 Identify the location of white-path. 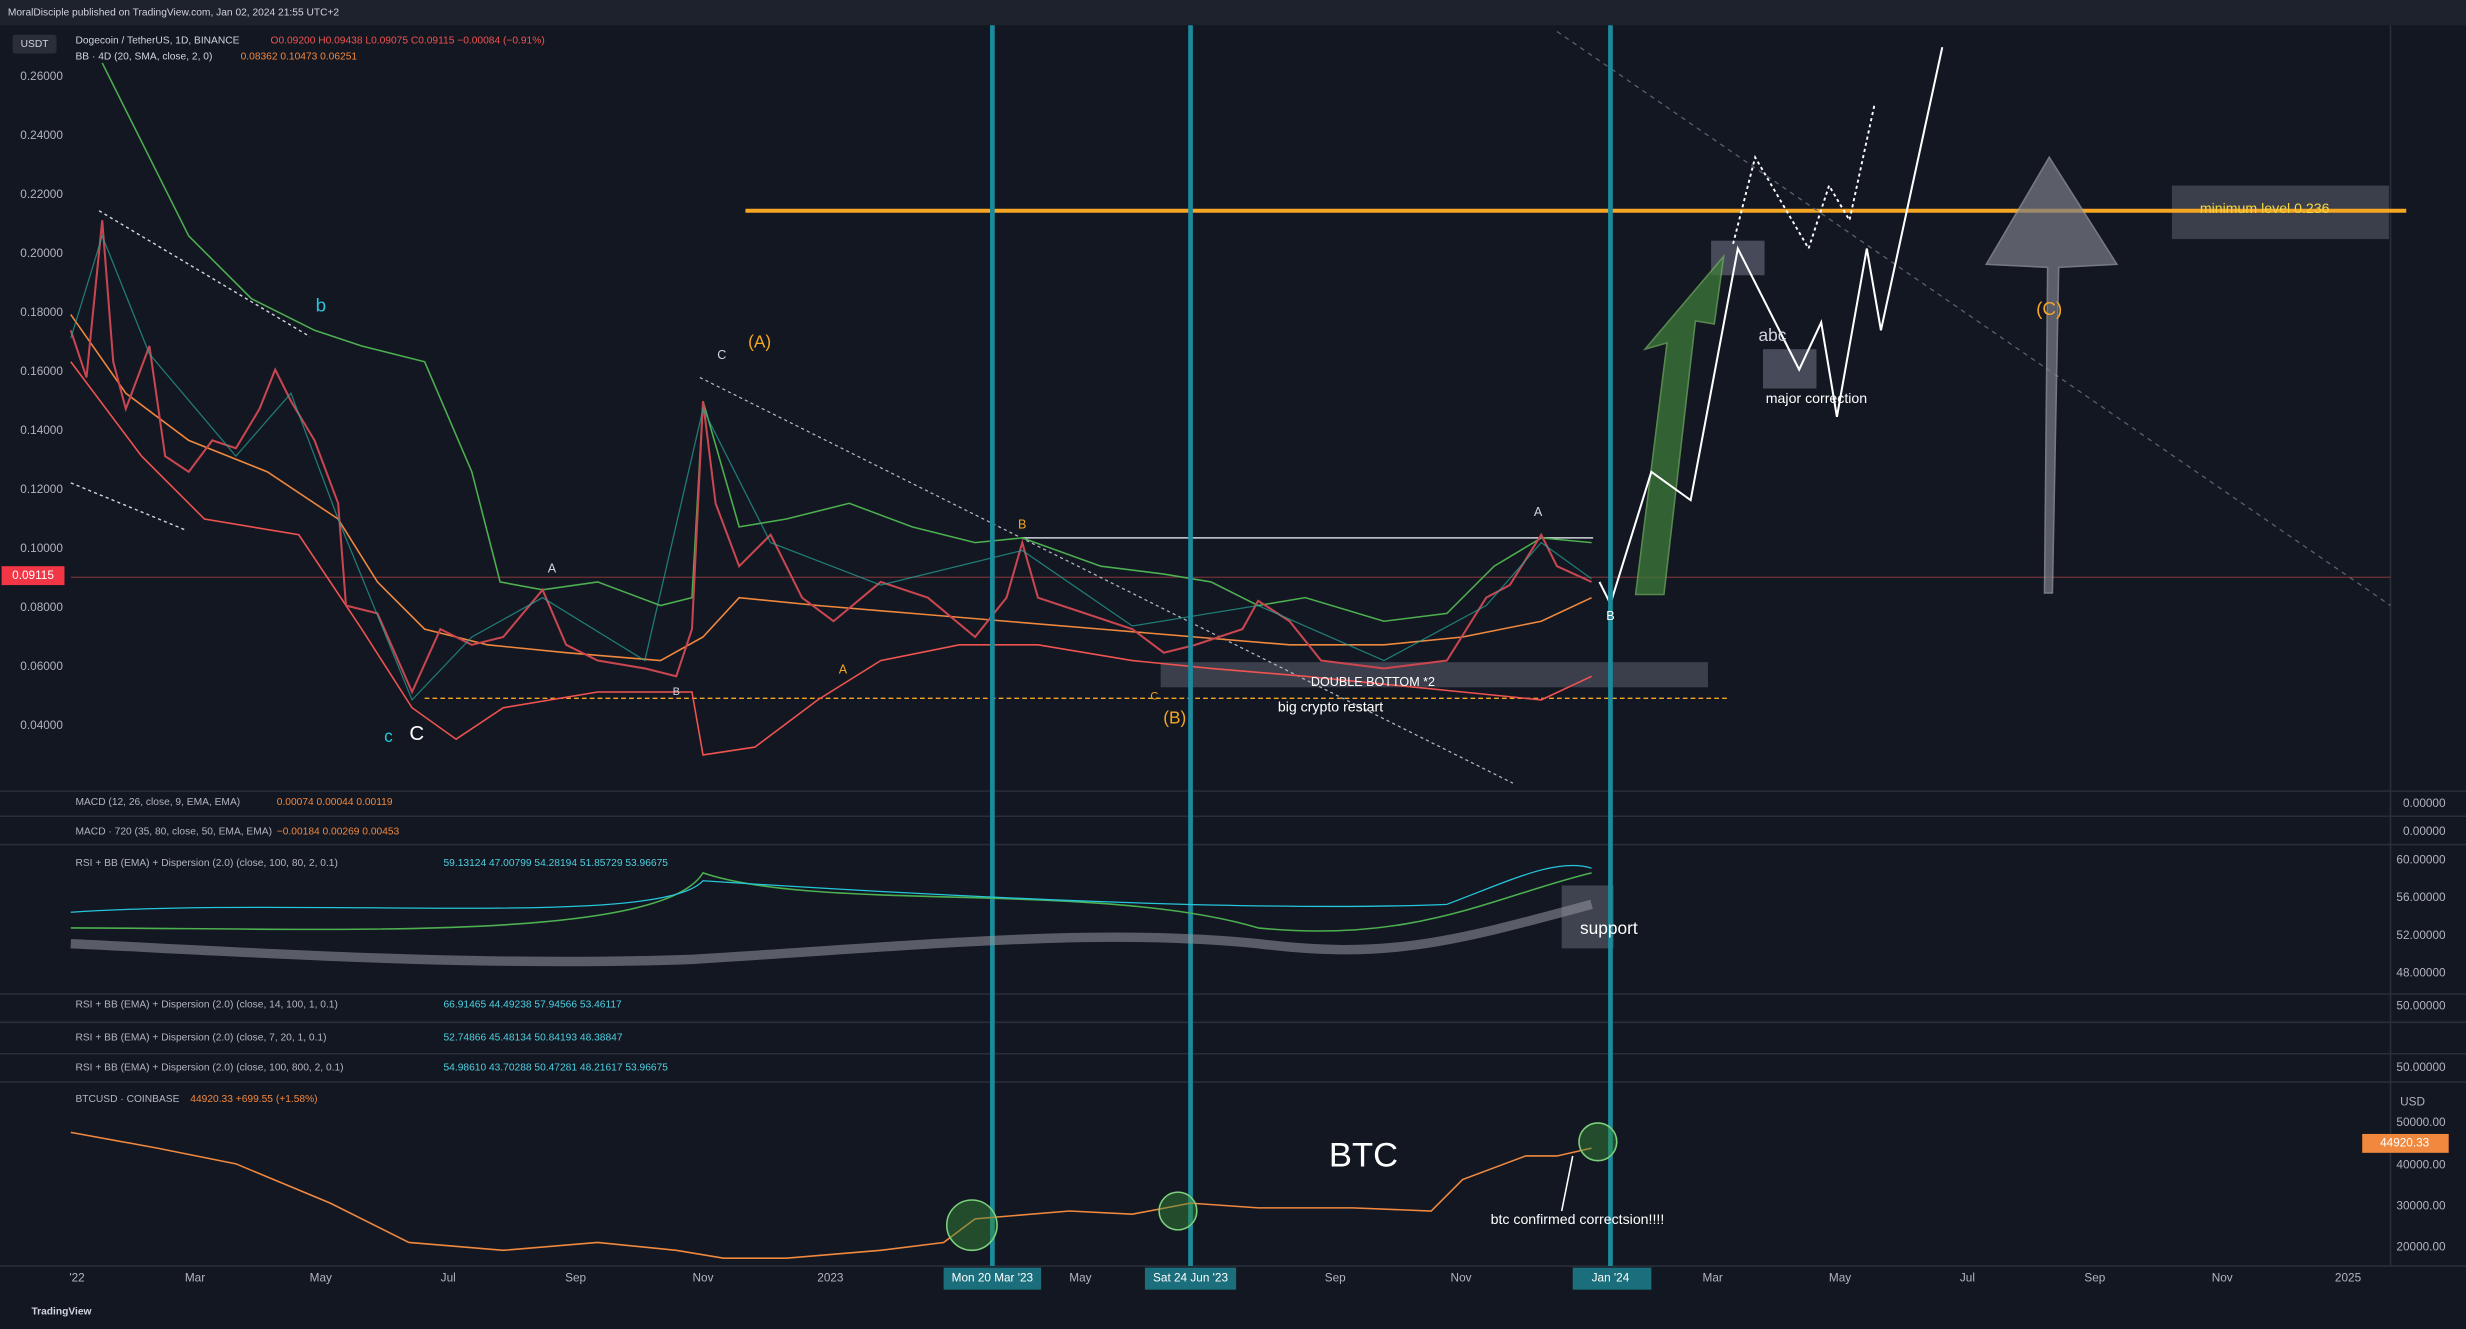
(1771, 326).